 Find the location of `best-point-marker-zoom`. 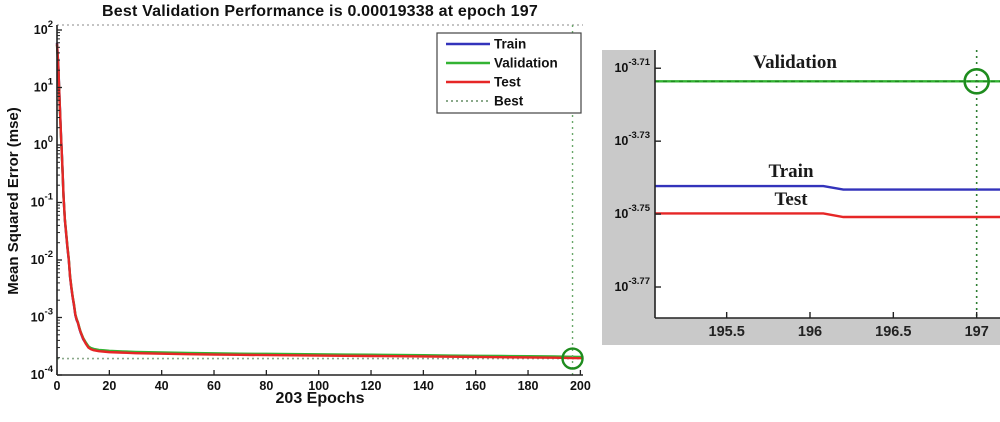

best-point-marker-zoom is located at coordinates (976, 81).